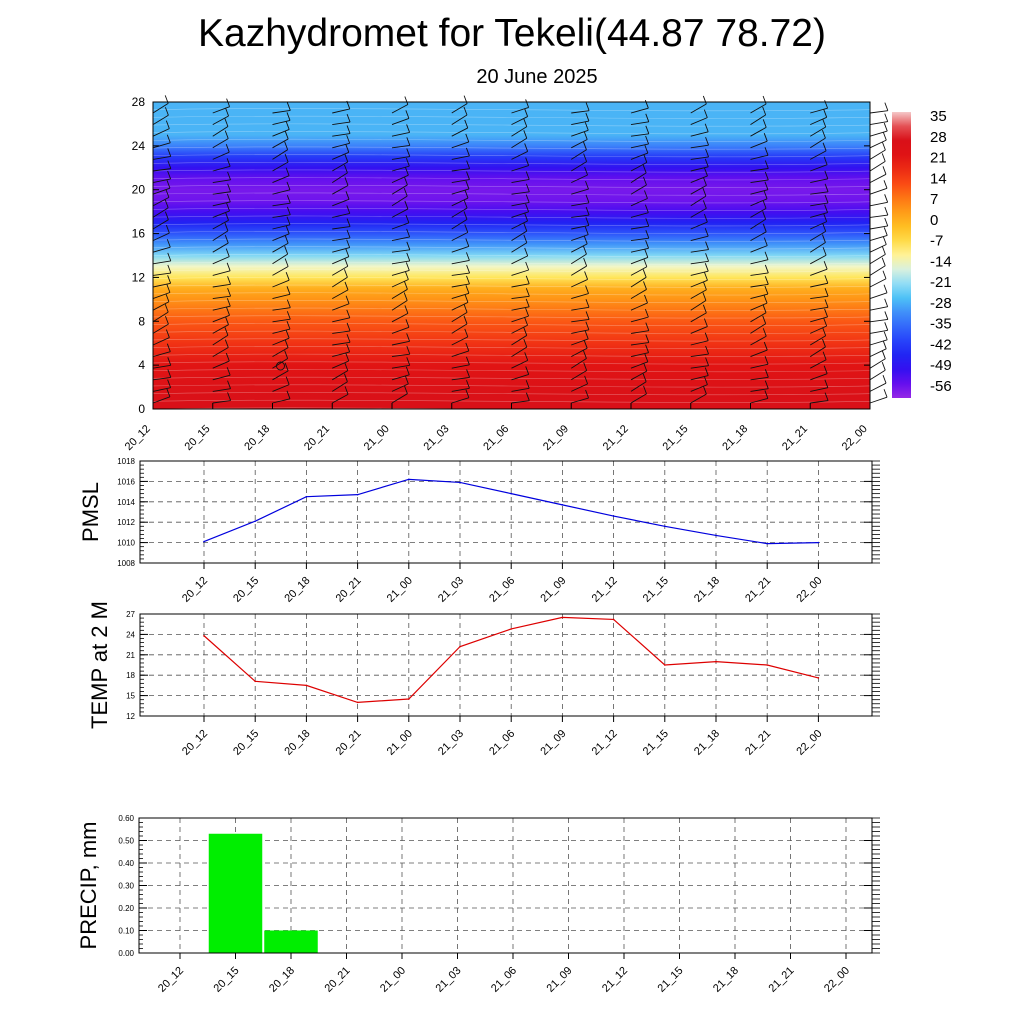  What do you see at coordinates (938, 137) in the screenshot?
I see `colorbar-label: 28` at bounding box center [938, 137].